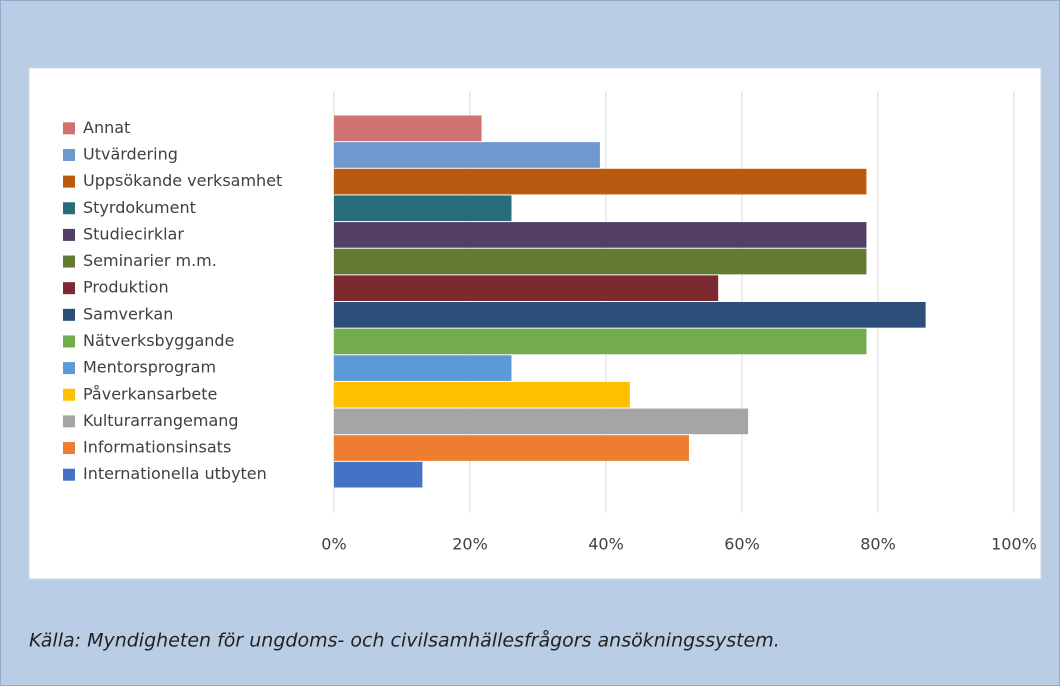 The width and height of the screenshot is (1060, 686). What do you see at coordinates (158, 340) in the screenshot?
I see `legend-label: Nätverksbyggande` at bounding box center [158, 340].